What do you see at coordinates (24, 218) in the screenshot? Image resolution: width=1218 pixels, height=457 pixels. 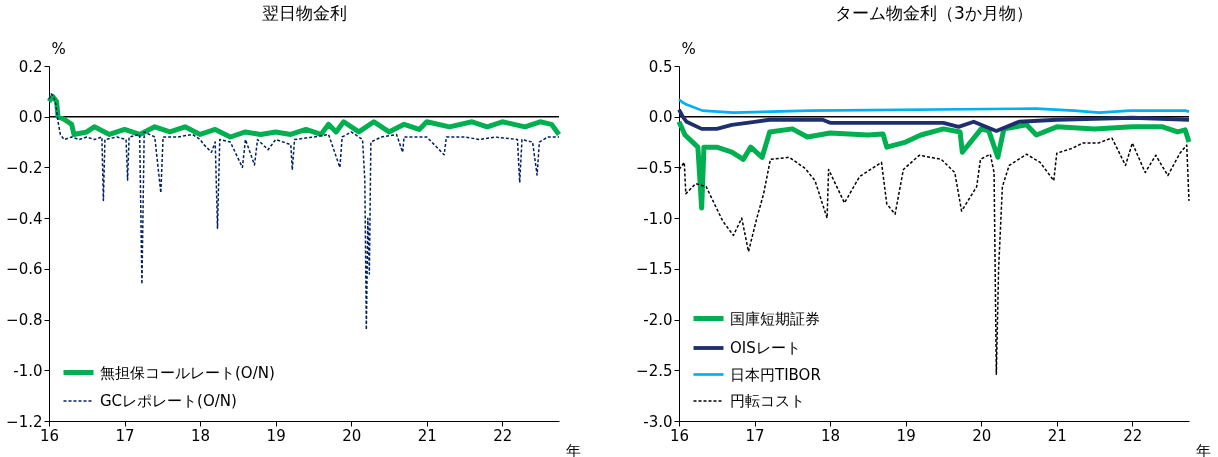 I see `y-tick-label: −0.4` at bounding box center [24, 218].